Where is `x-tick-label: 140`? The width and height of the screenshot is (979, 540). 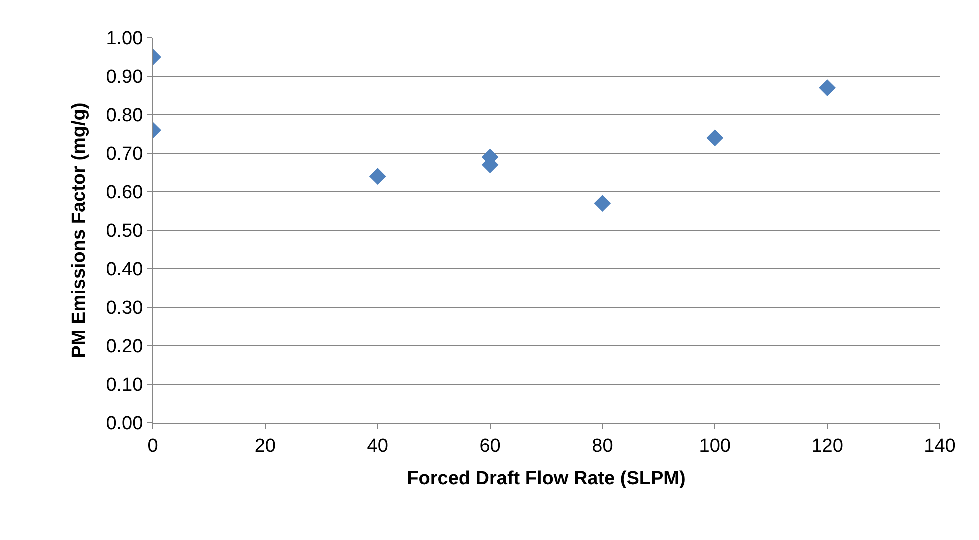 x-tick-label: 140 is located at coordinates (940, 446).